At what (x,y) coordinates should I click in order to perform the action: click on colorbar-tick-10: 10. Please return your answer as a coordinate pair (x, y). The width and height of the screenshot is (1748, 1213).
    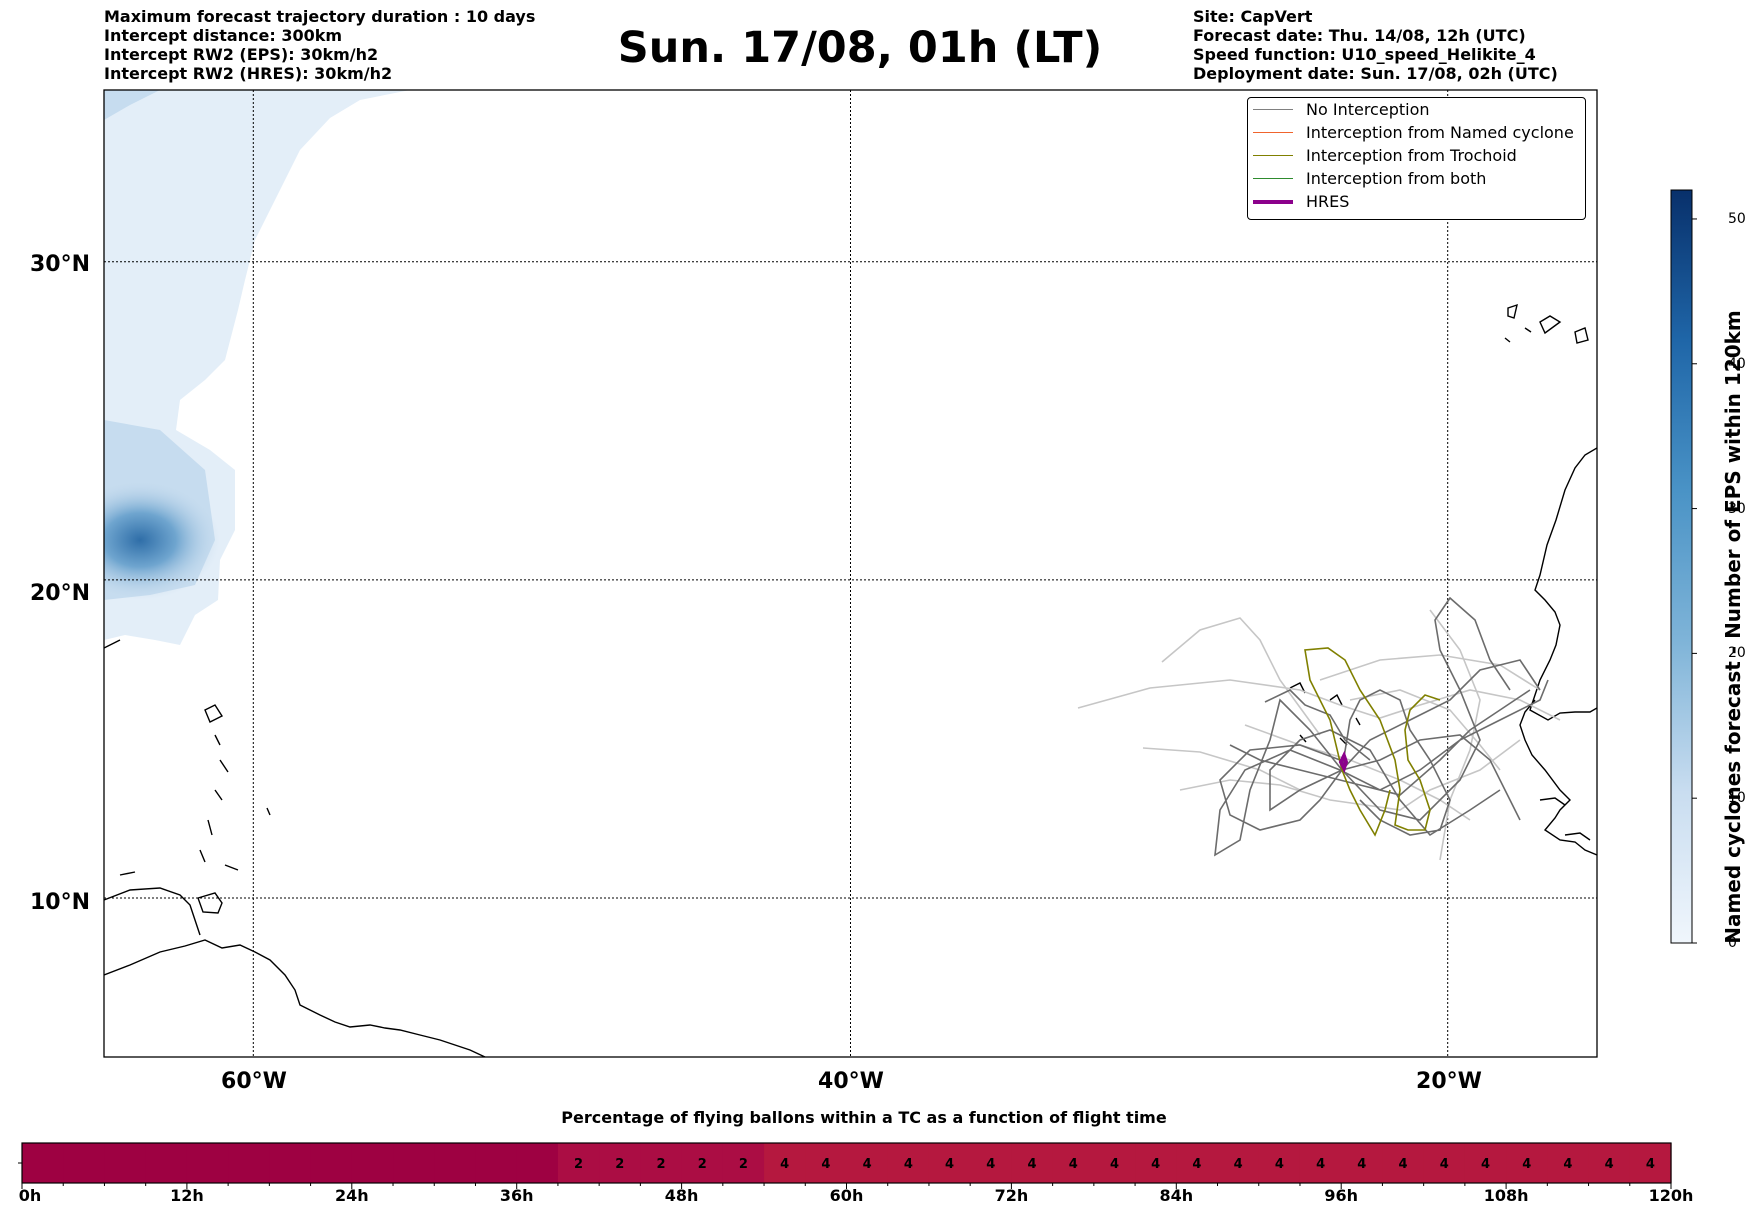
    Looking at the image, I should click on (1737, 798).